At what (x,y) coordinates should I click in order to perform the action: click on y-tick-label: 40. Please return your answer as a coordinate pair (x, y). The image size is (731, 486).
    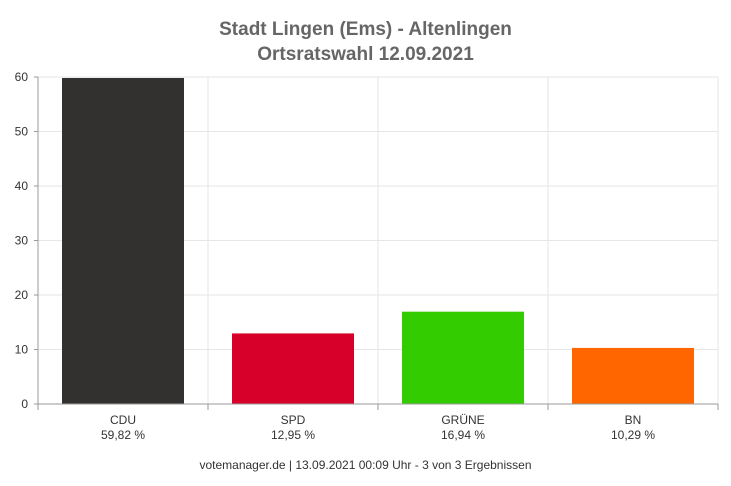
    Looking at the image, I should click on (22, 186).